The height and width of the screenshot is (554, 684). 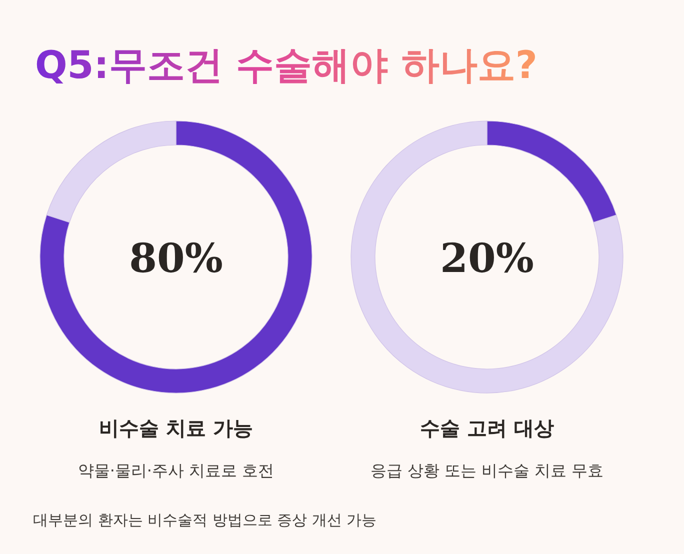 I want to click on text: 80%, so click(x=176, y=258).